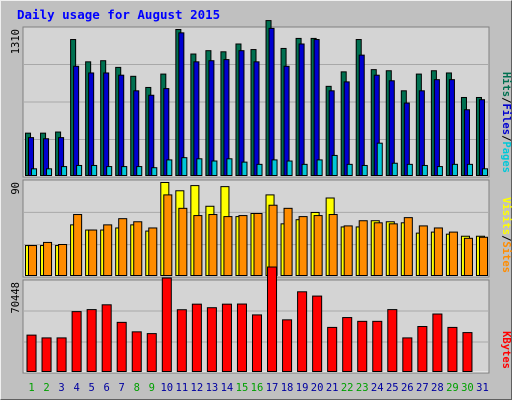 Image resolution: width=512 pixels, height=400 pixels. What do you see at coordinates (506, 119) in the screenshot?
I see `legend-item-files: Files` at bounding box center [506, 119].